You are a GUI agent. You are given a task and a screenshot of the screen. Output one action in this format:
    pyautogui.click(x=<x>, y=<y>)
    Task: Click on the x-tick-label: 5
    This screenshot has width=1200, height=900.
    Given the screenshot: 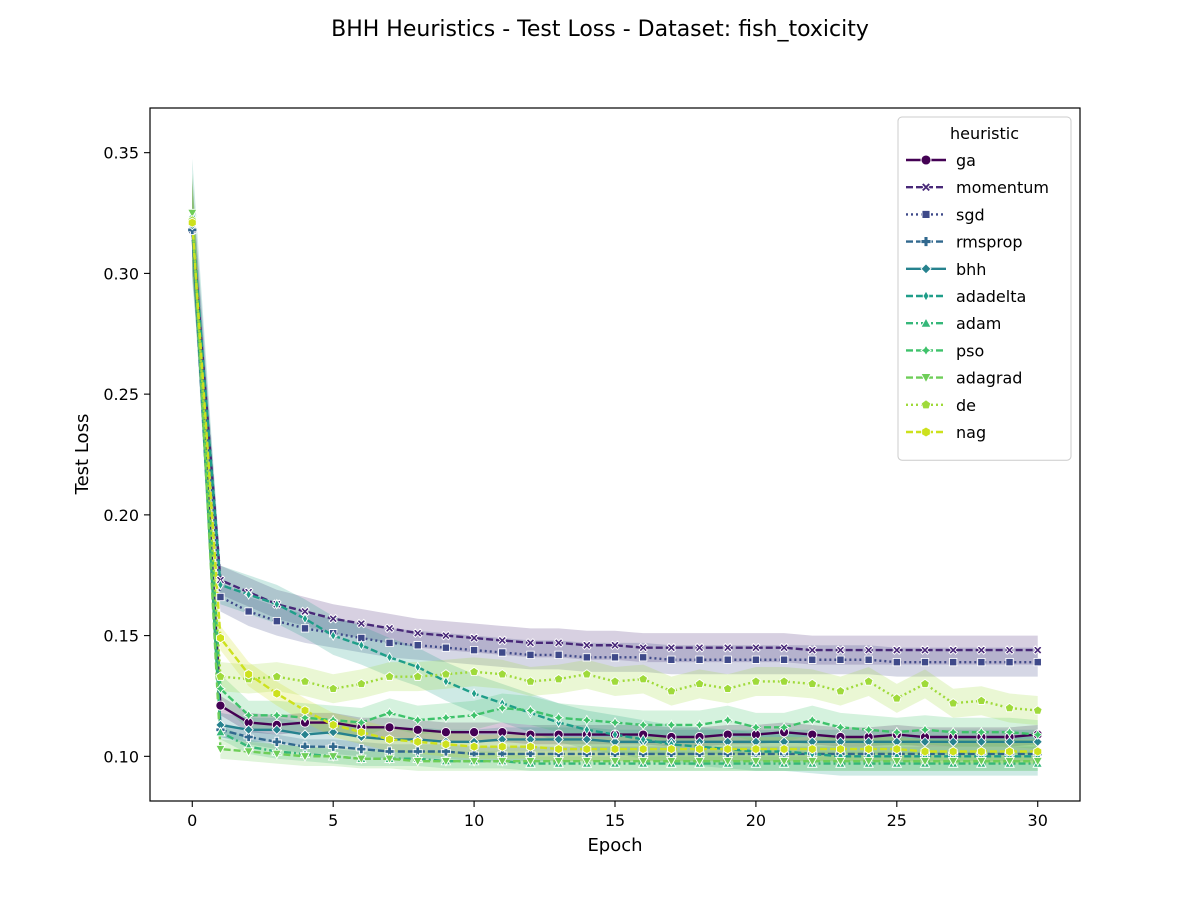 What is the action you would take?
    pyautogui.click(x=333, y=820)
    